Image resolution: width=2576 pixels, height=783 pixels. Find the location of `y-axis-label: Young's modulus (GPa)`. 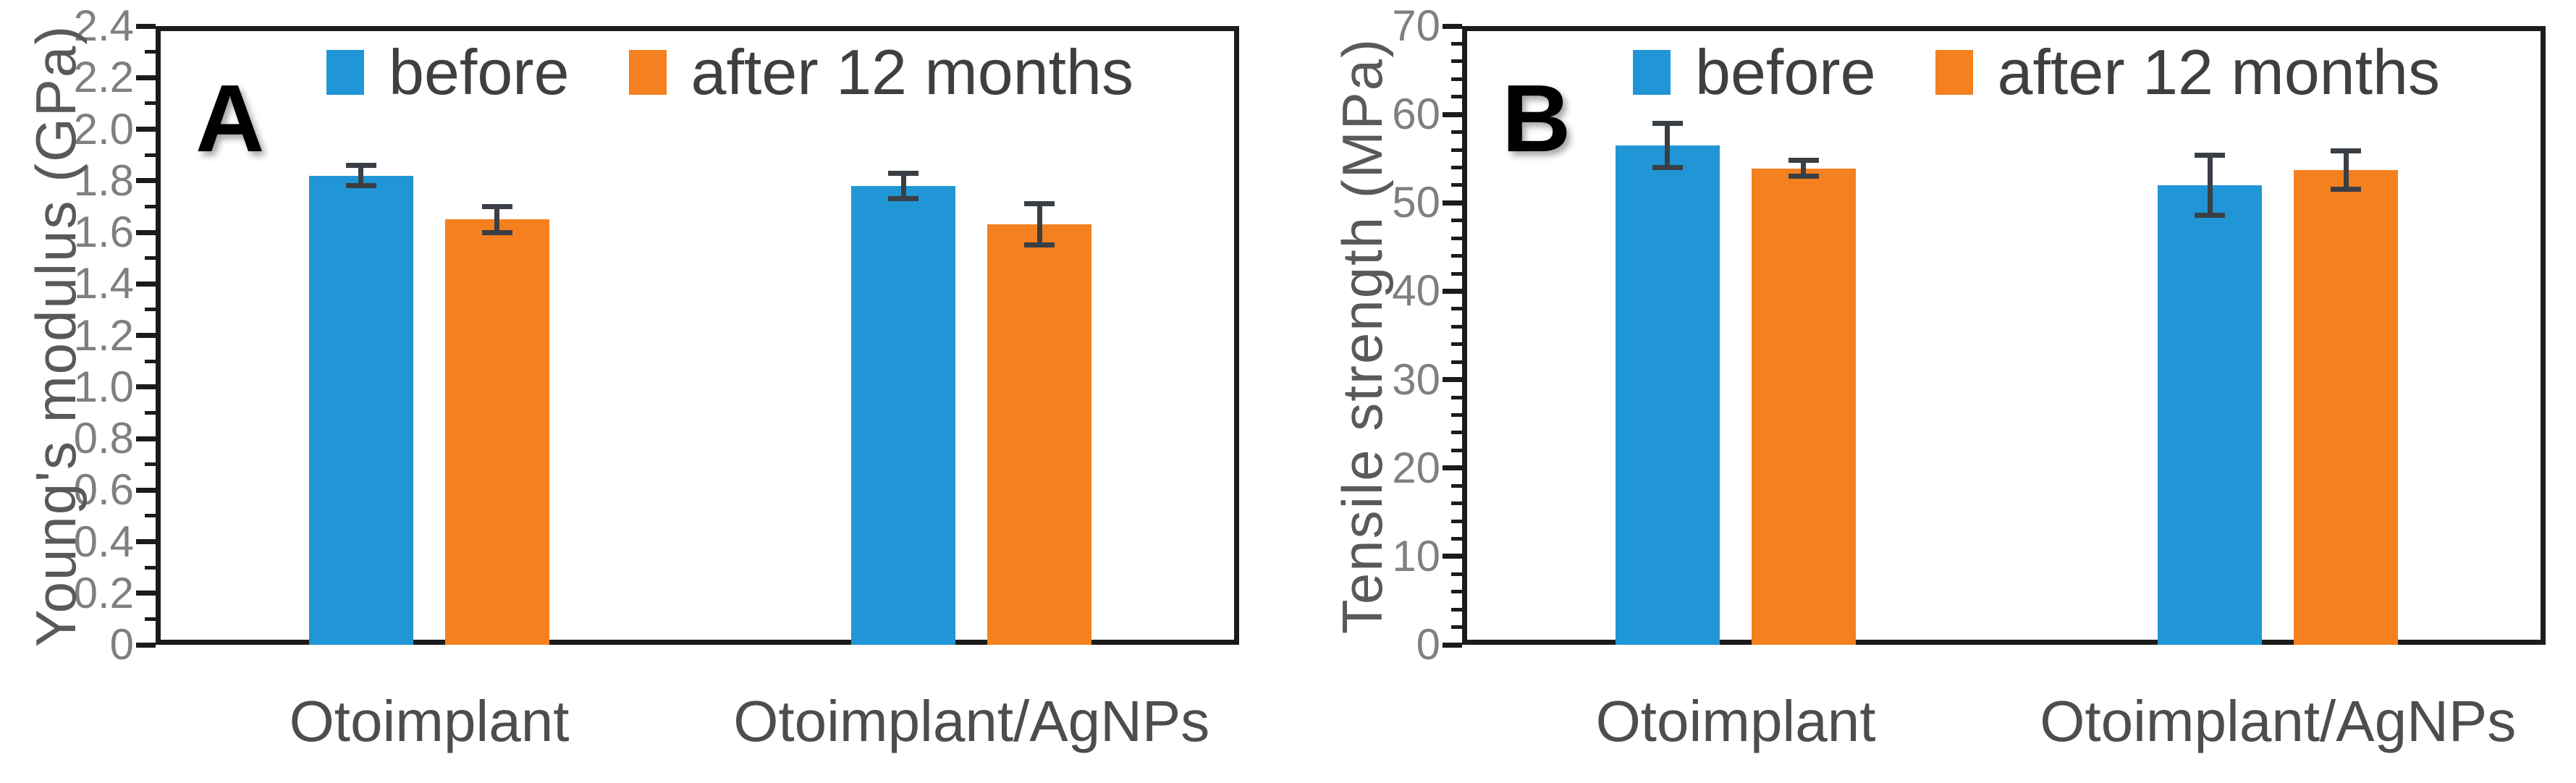

y-axis-label: Young's modulus (GPa) is located at coordinates (56, 335).